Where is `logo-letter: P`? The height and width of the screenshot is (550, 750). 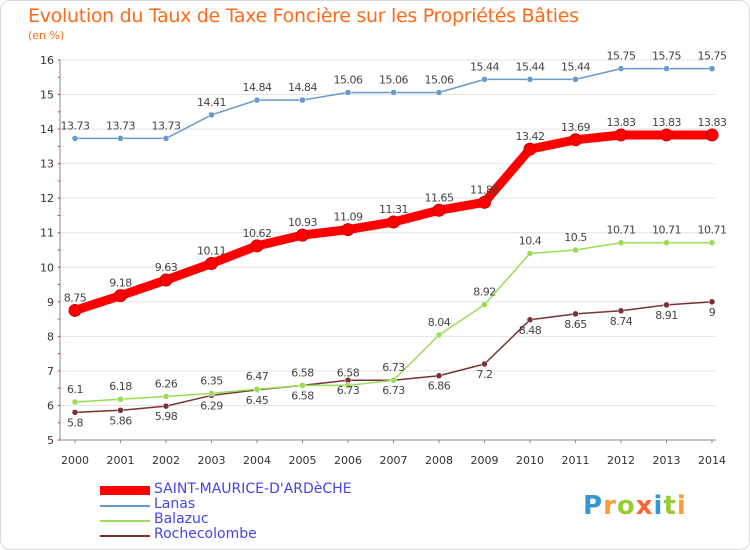
logo-letter: P is located at coordinates (593, 506).